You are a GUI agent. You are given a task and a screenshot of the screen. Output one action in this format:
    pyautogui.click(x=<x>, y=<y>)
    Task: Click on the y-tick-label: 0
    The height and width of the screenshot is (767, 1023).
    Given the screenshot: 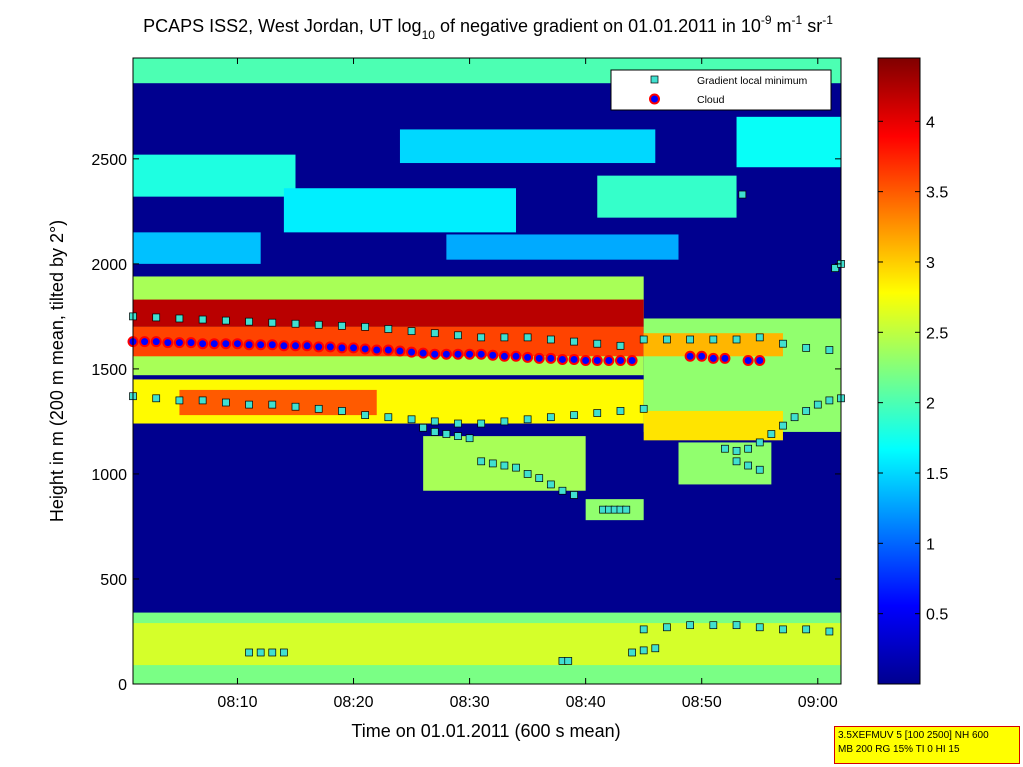 What is the action you would take?
    pyautogui.click(x=122, y=685)
    